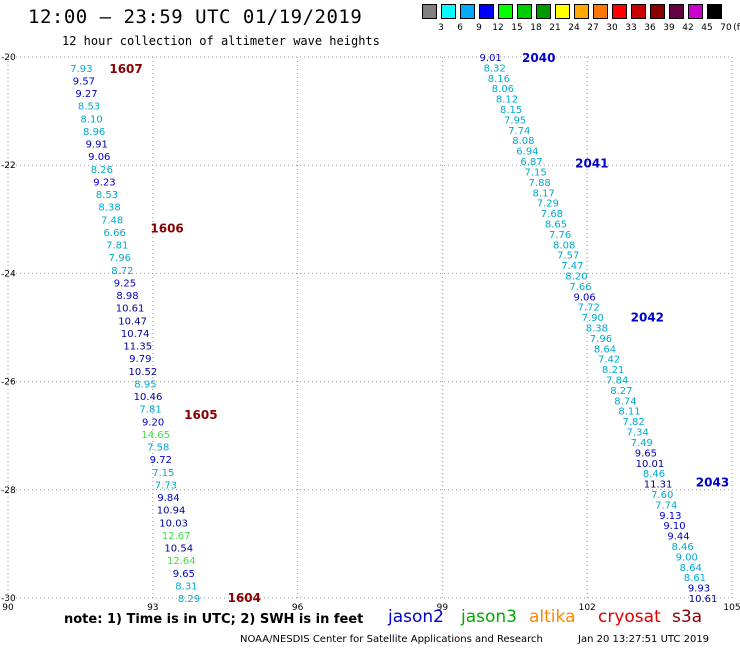  What do you see at coordinates (638, 433) in the screenshot?
I see `swh-value: 7.34` at bounding box center [638, 433].